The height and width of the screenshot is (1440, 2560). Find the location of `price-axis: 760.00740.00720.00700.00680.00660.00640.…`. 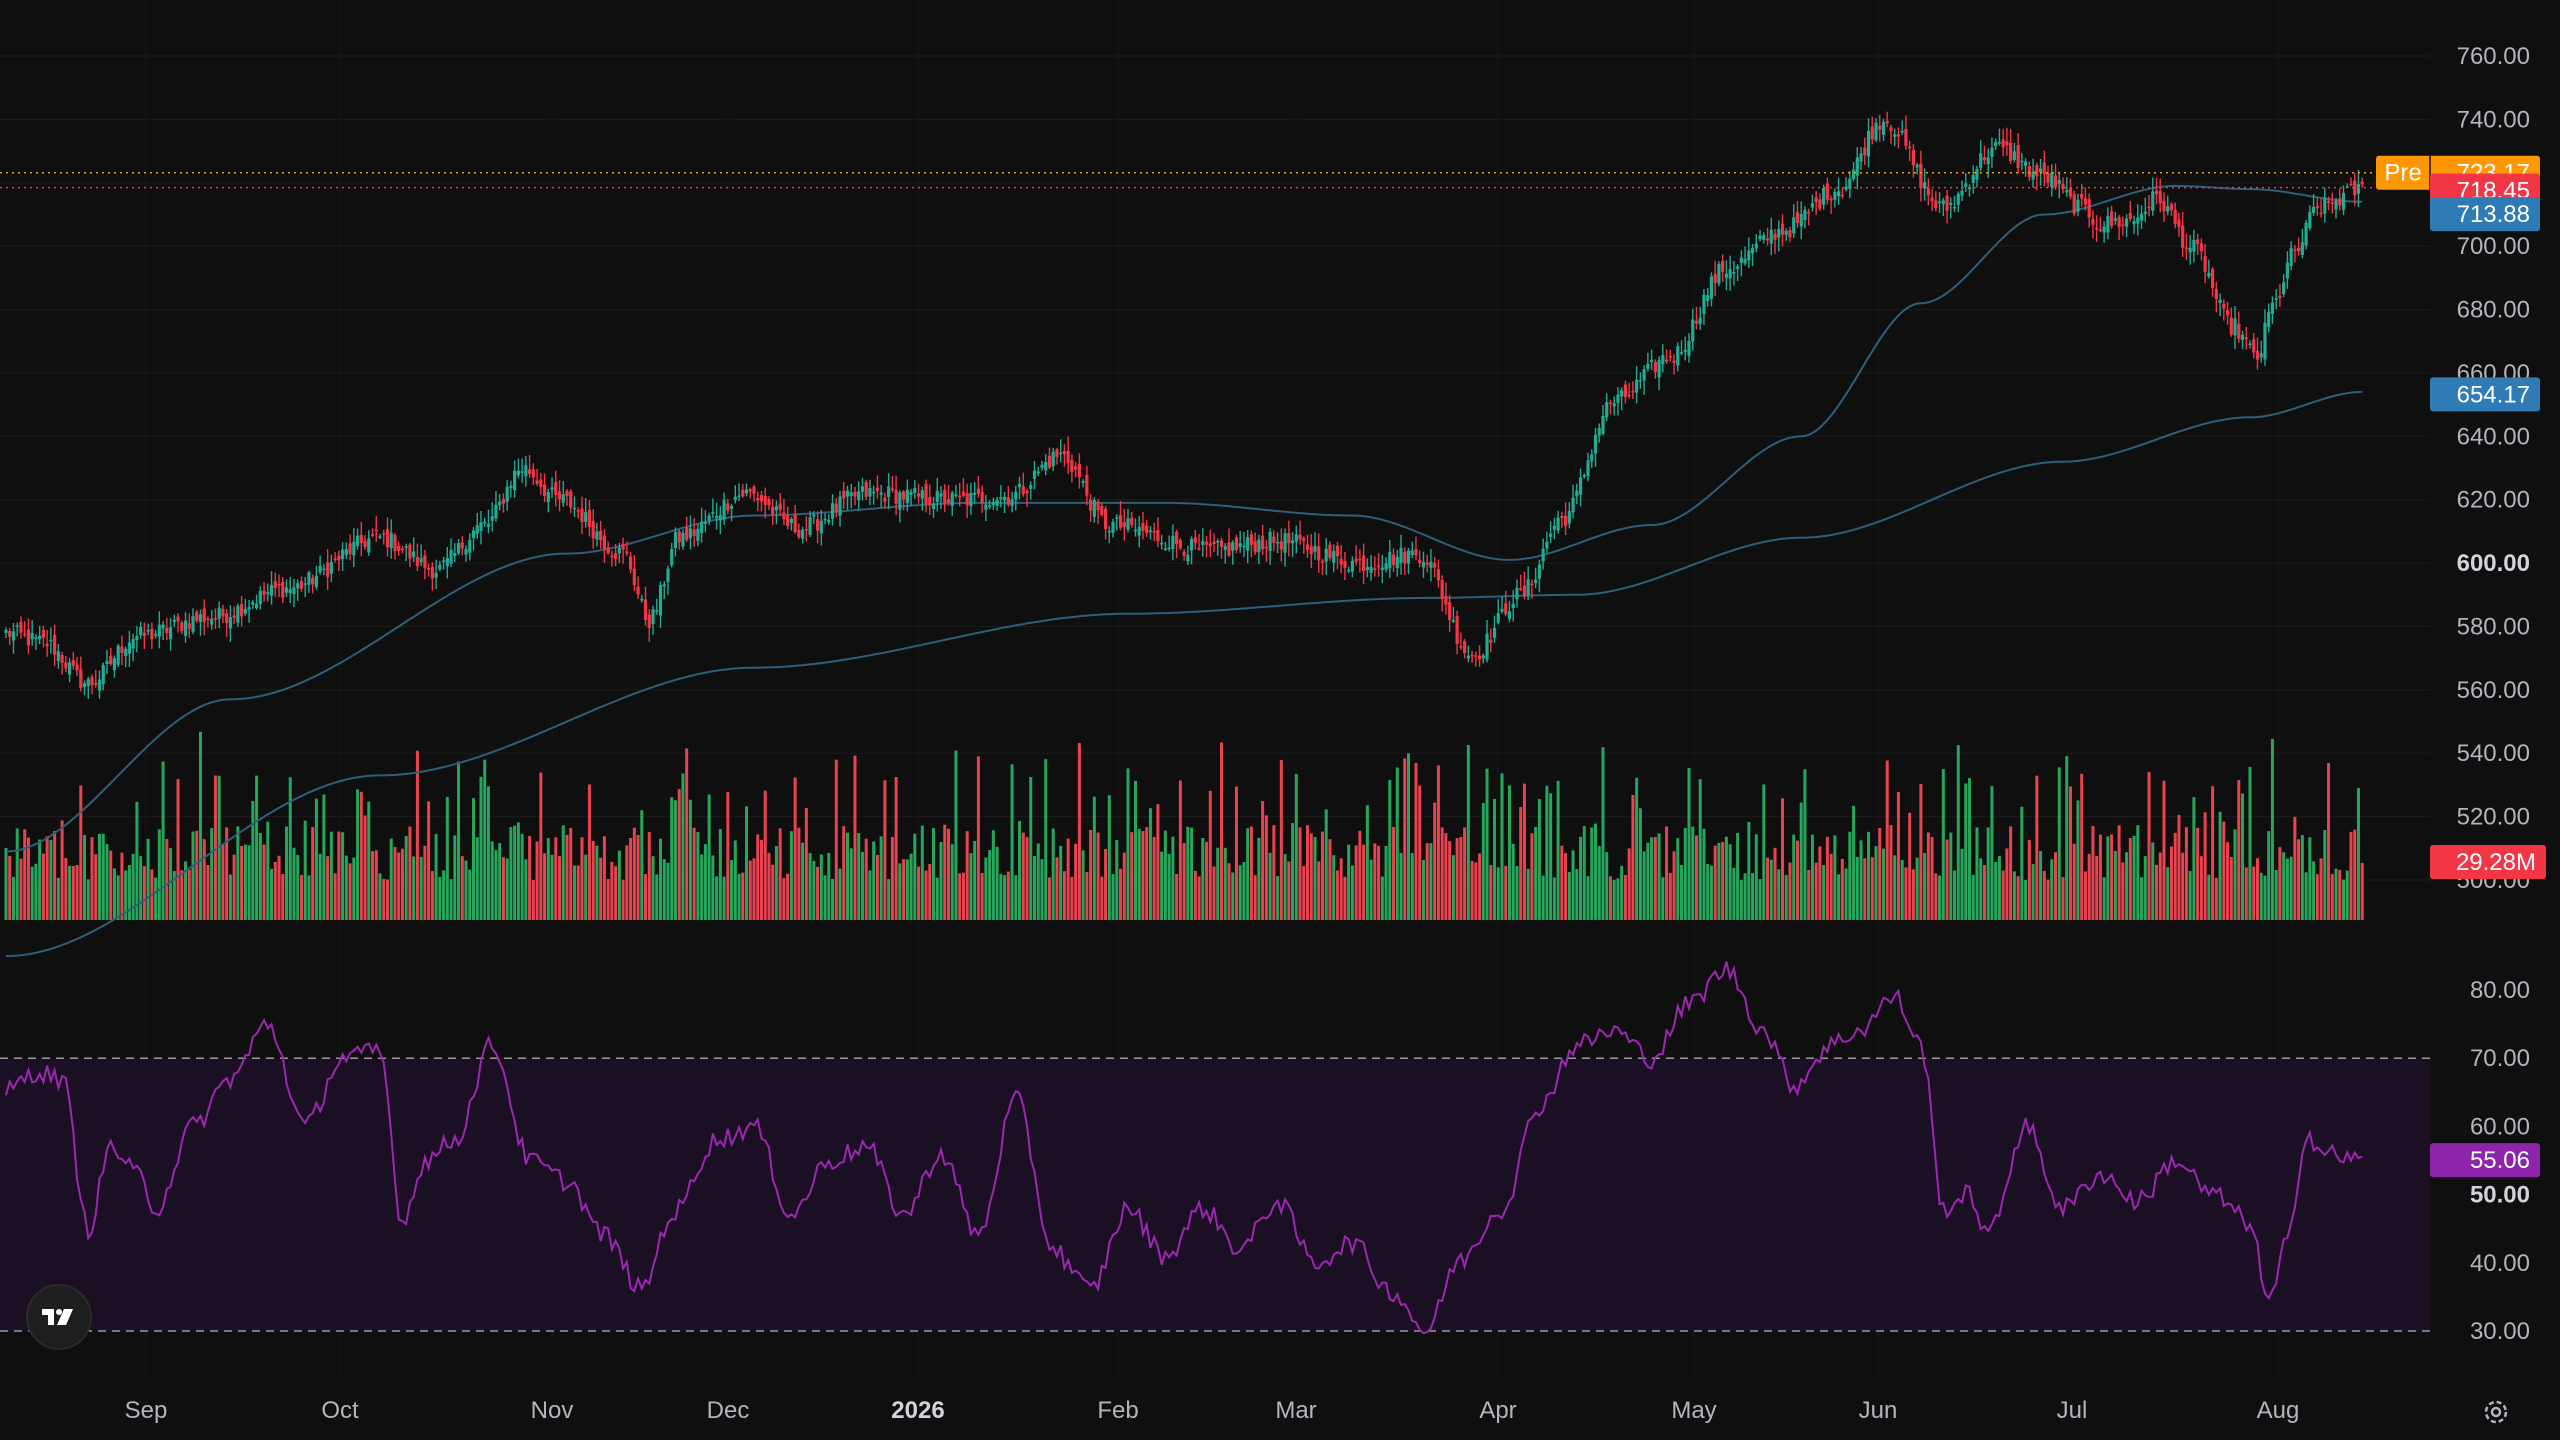

price-axis: 760.00740.00720.00700.00680.00660.00640.… is located at coordinates (2493, 468).